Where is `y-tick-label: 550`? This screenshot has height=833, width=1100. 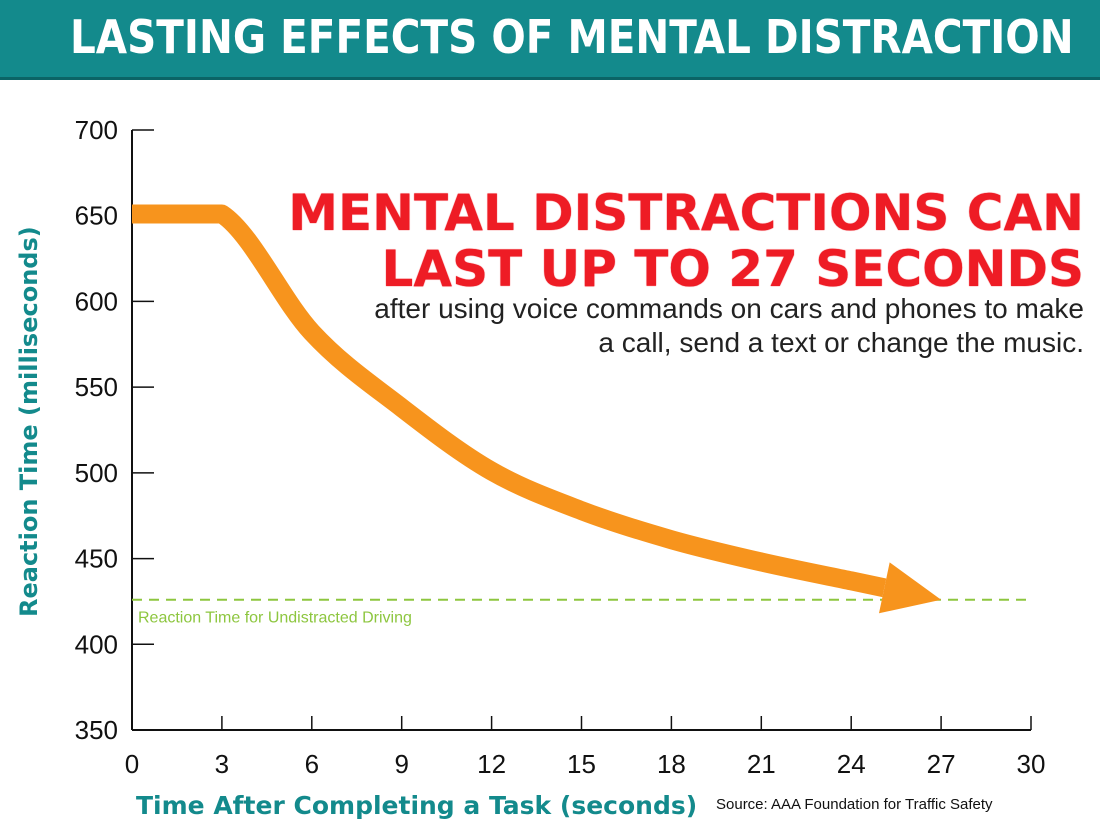
y-tick-label: 550 is located at coordinates (96, 387).